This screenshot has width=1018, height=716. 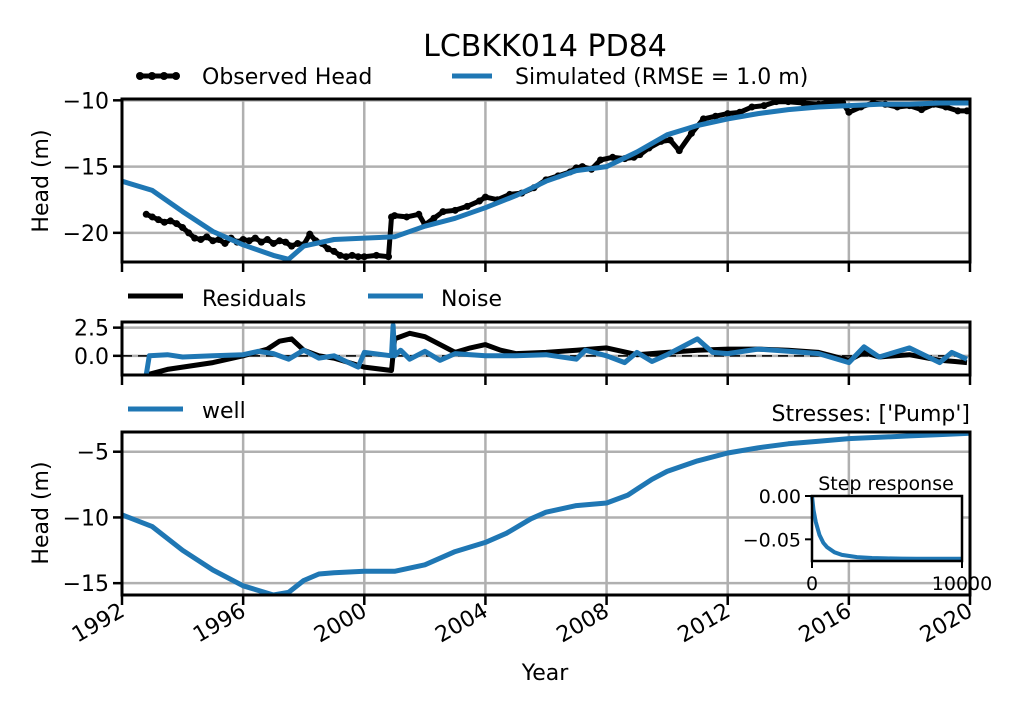 What do you see at coordinates (254, 299) in the screenshot?
I see `legend-residuals-label: Residuals` at bounding box center [254, 299].